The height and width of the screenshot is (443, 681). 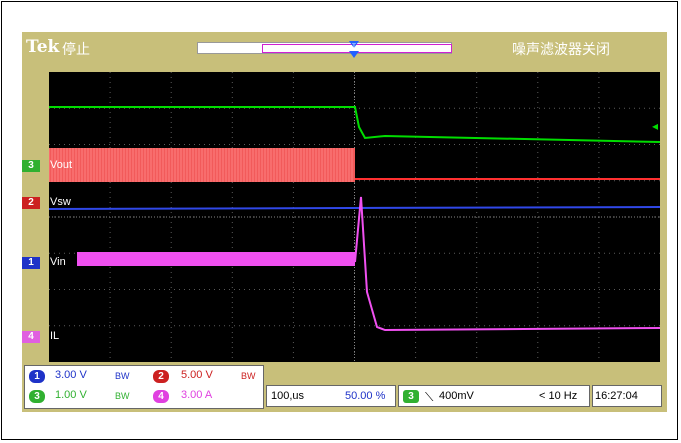 I want to click on vout-trace, so click(x=354, y=124).